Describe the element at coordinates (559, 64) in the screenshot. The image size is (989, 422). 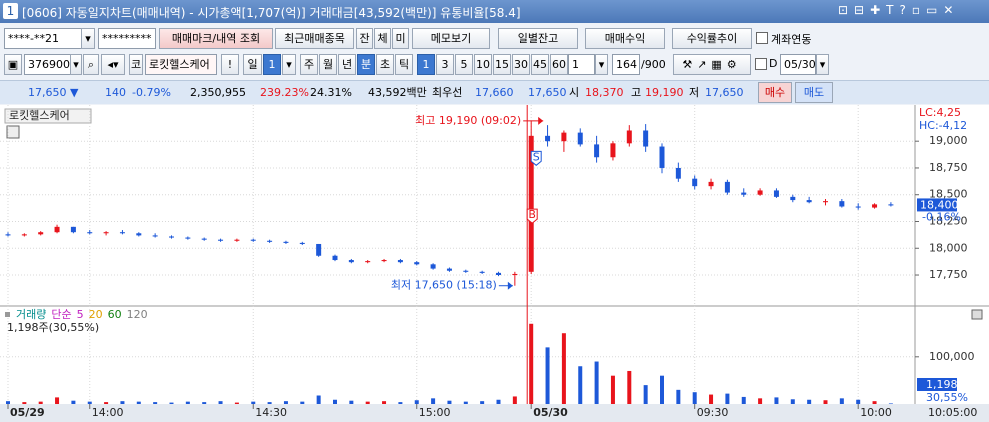
I see `period-option: 60` at that location.